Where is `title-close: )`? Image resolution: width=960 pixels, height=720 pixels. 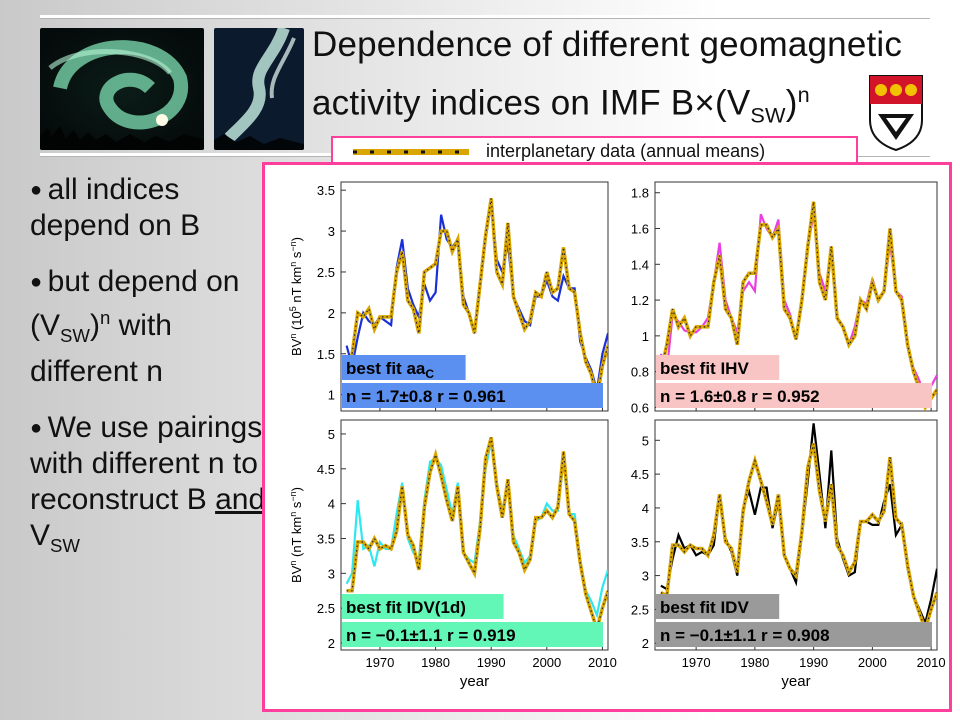 title-close: ) is located at coordinates (791, 103).